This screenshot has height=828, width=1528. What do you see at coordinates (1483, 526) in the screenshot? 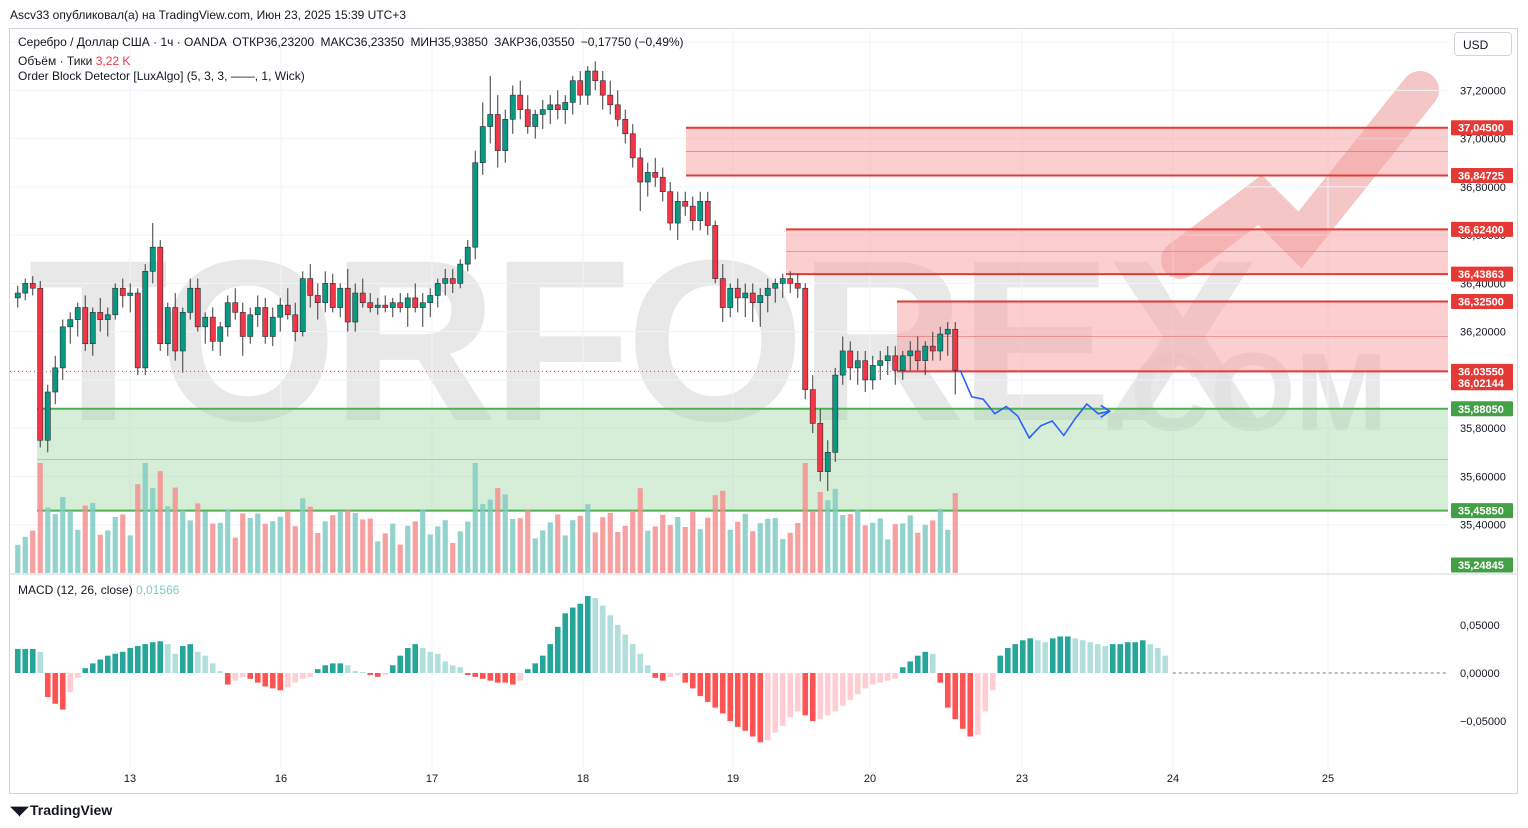
I see `price-axis-tick: 35,40000` at bounding box center [1483, 526].